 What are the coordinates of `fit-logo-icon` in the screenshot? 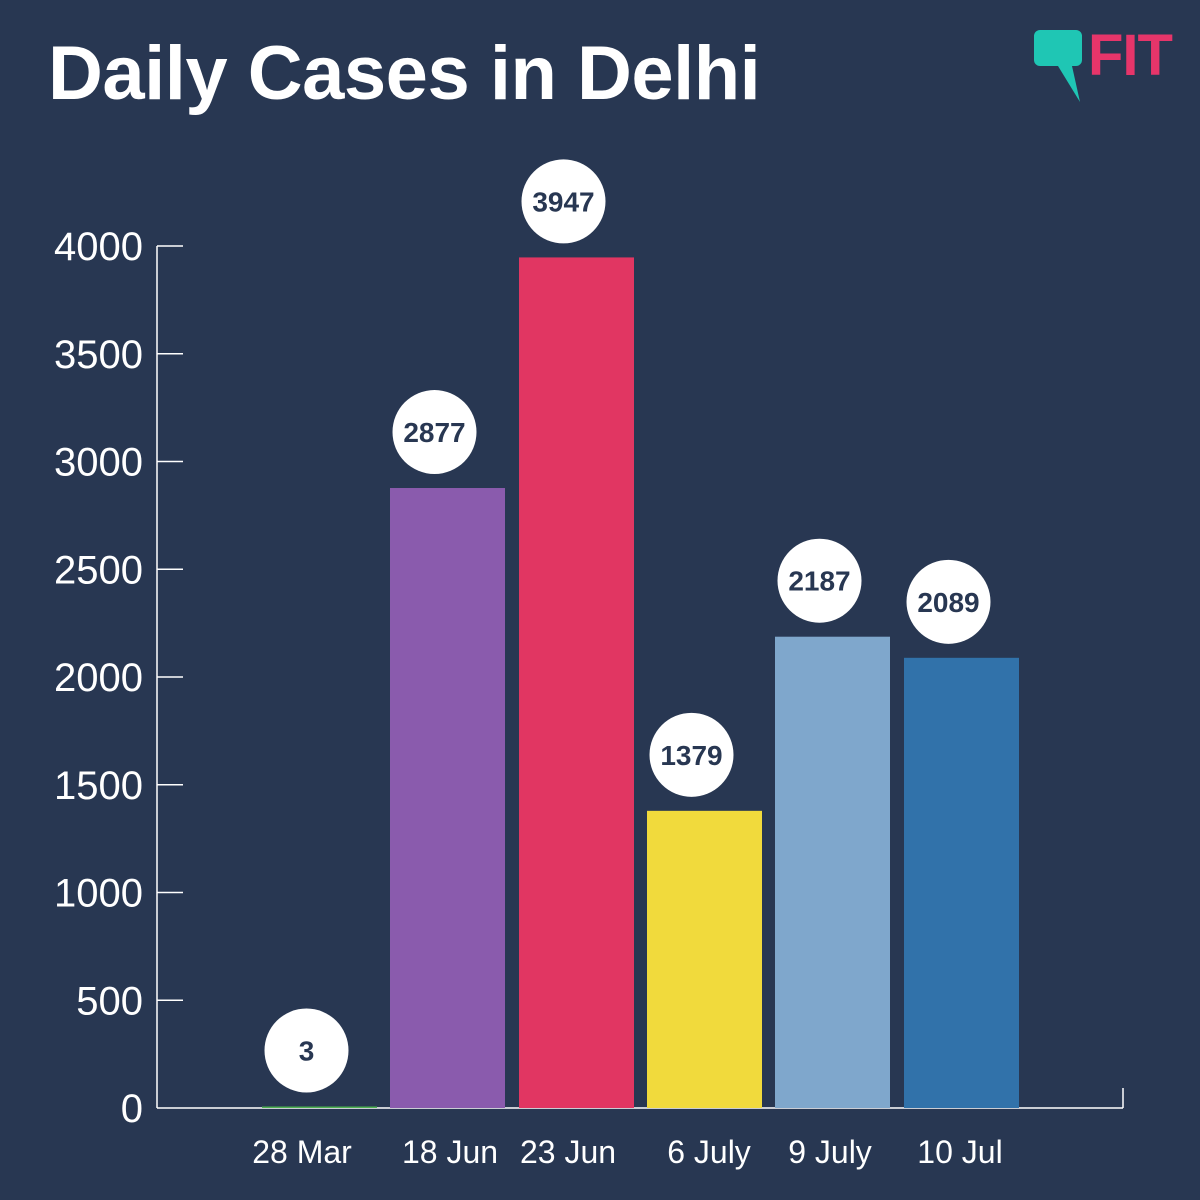 It's located at (1058, 66).